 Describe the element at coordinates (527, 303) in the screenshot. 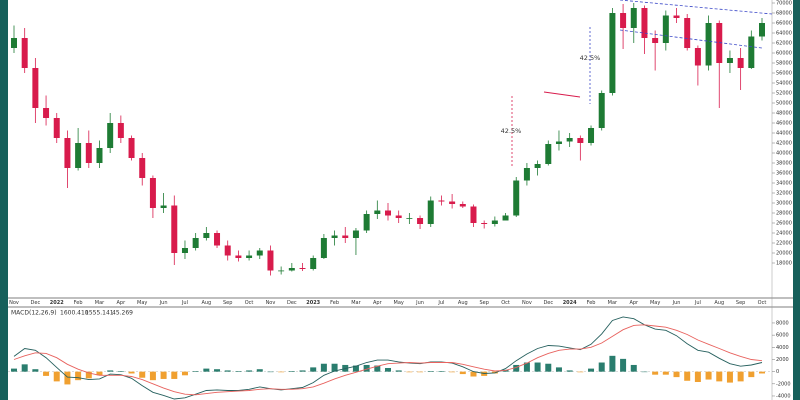

I see `x-tick-label: Nov` at that location.